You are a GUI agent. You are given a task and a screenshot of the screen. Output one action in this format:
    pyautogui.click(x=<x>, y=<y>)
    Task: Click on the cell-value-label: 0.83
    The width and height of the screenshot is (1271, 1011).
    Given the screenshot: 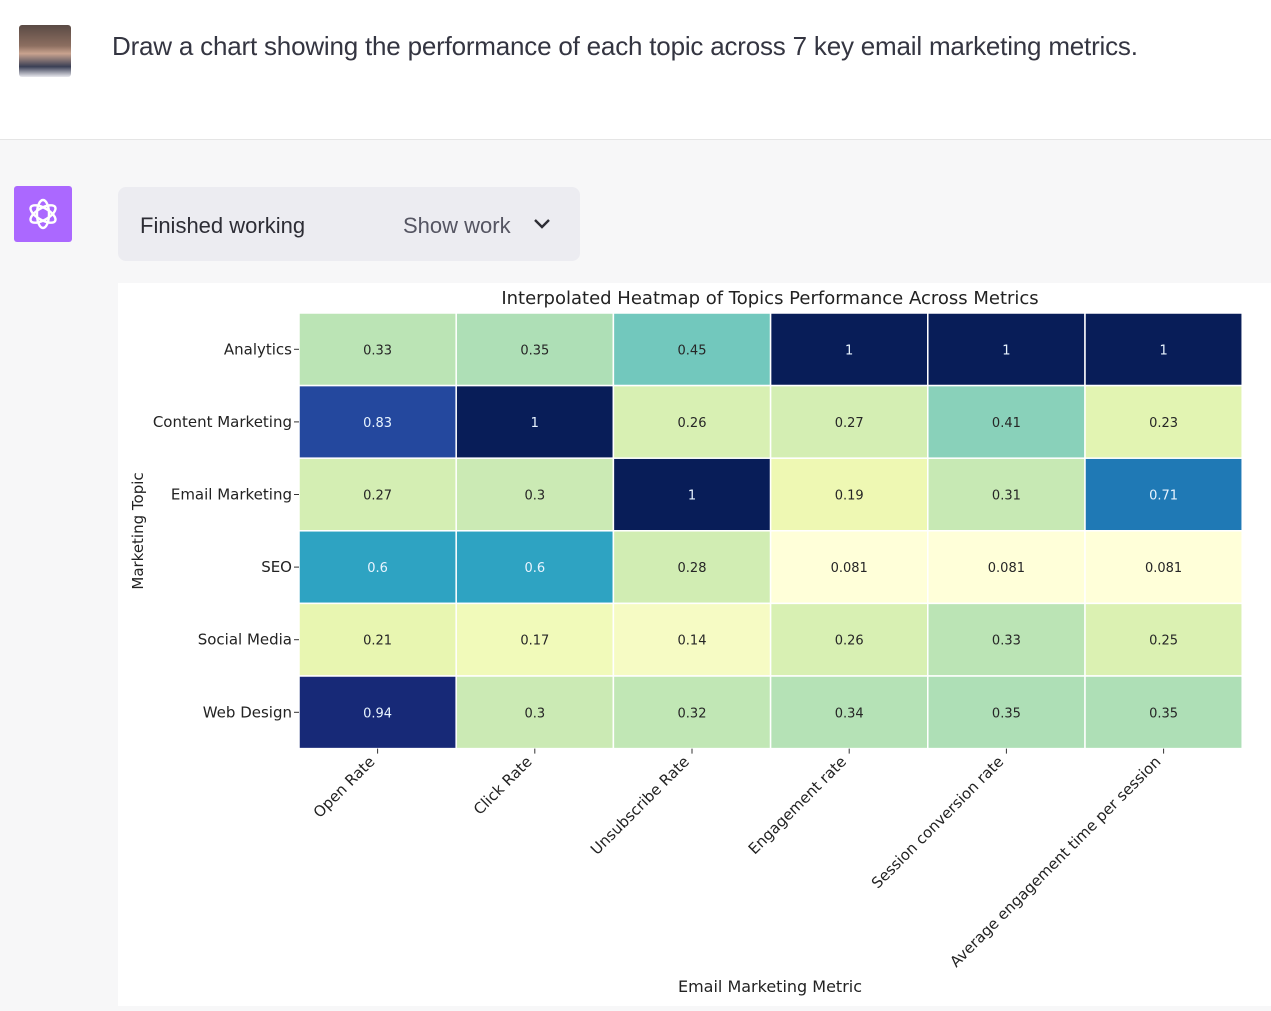 What is the action you would take?
    pyautogui.click(x=377, y=423)
    